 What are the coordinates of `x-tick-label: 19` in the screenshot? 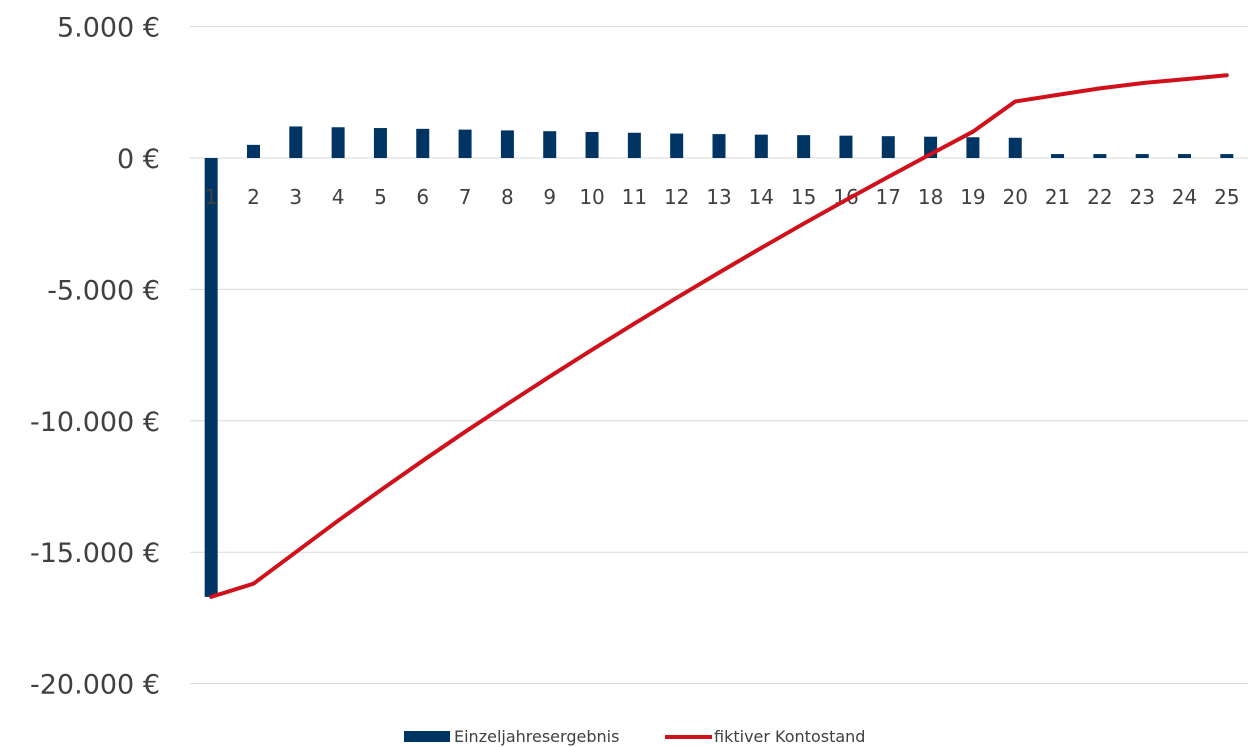 It's located at (972, 197).